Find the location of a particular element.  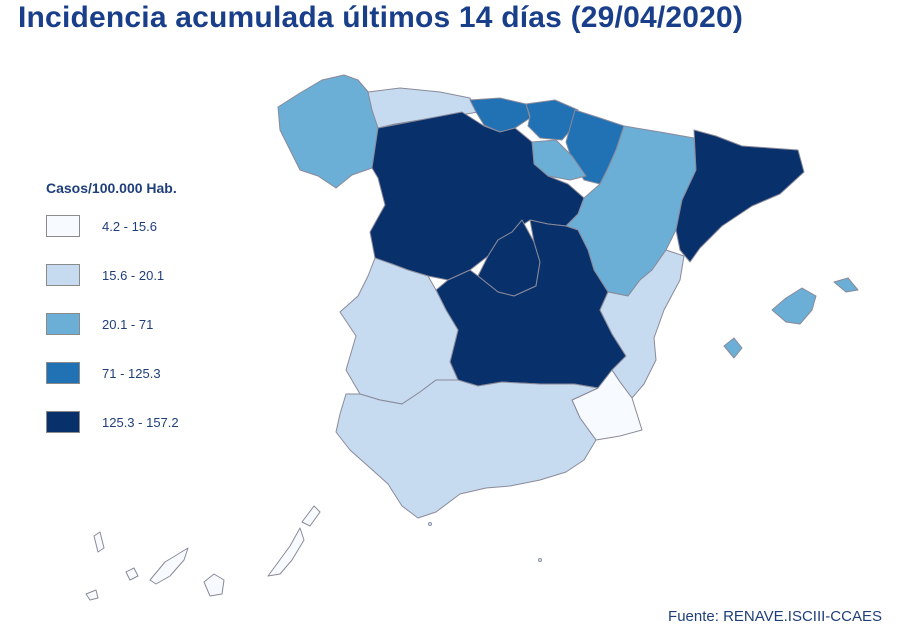

legend-item: 125.3 - 157.2 is located at coordinates (151, 422).